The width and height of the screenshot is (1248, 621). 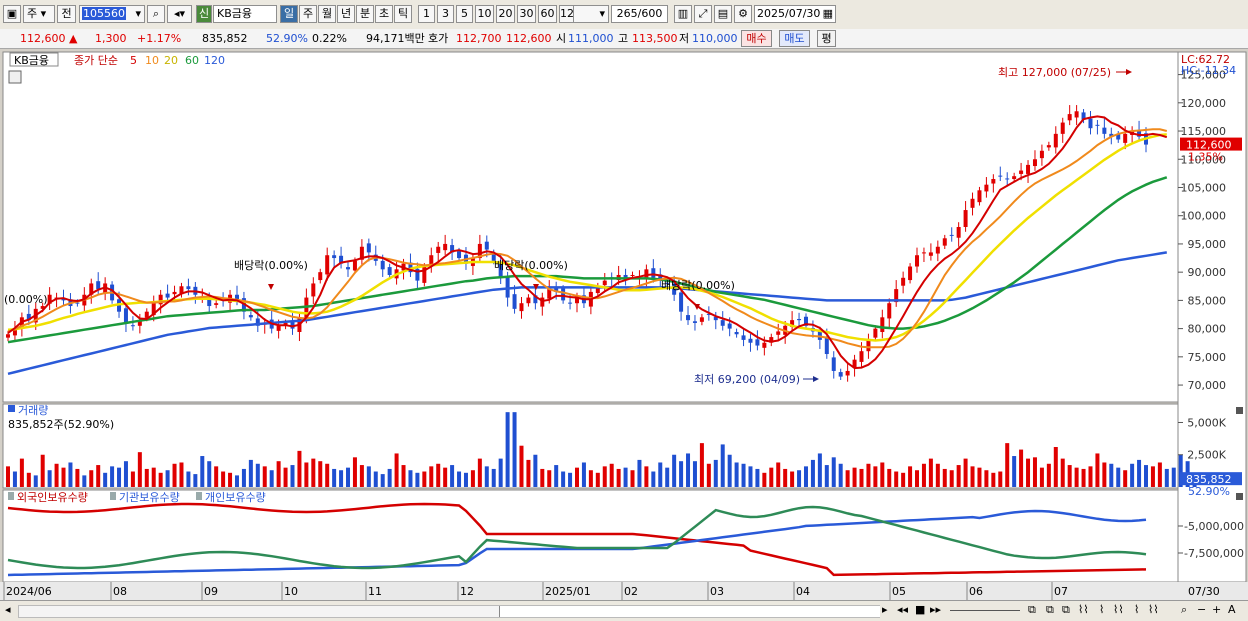 I want to click on current-price-box, so click(x=1211, y=144).